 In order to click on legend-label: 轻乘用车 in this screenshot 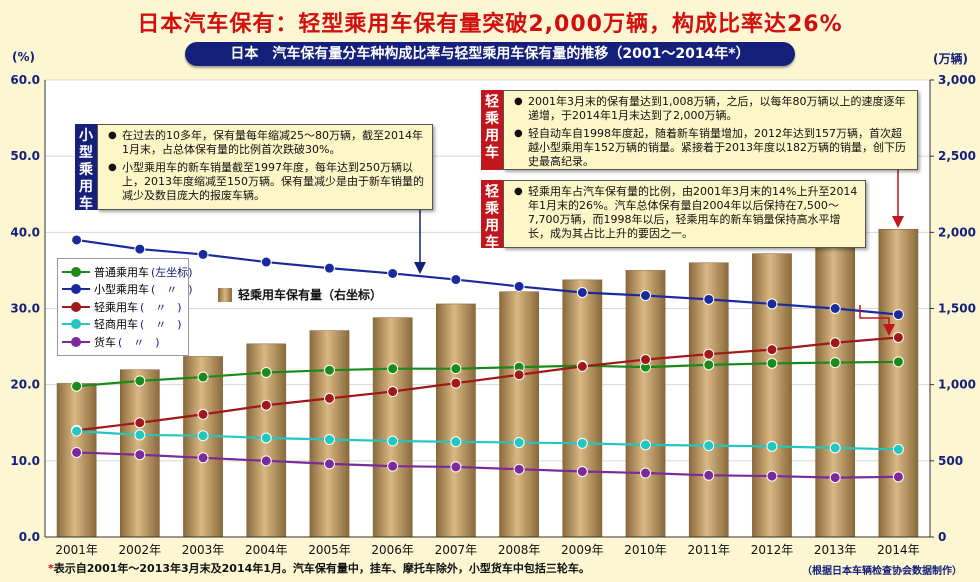, I will do `click(116, 307)`.